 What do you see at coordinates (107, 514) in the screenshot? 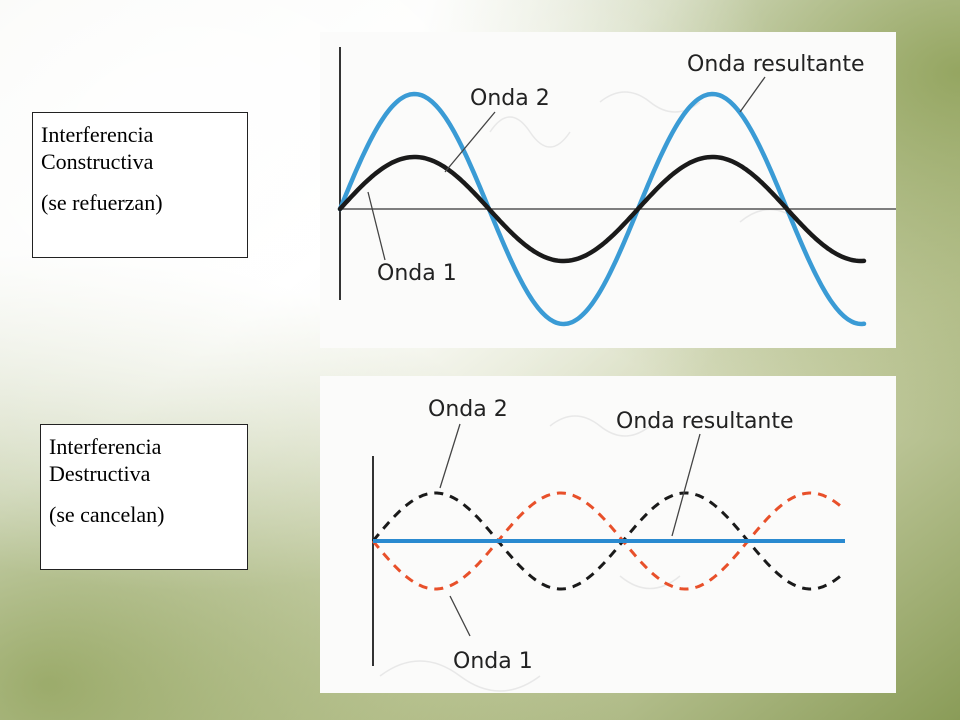
I see `destructive-note: (se cancelan)` at bounding box center [107, 514].